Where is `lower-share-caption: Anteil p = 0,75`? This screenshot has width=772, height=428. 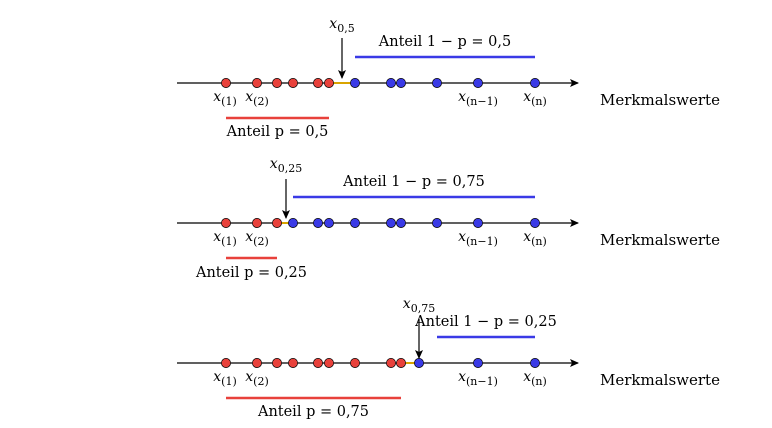 lower-share-caption: Anteil p = 0,75 is located at coordinates (313, 412).